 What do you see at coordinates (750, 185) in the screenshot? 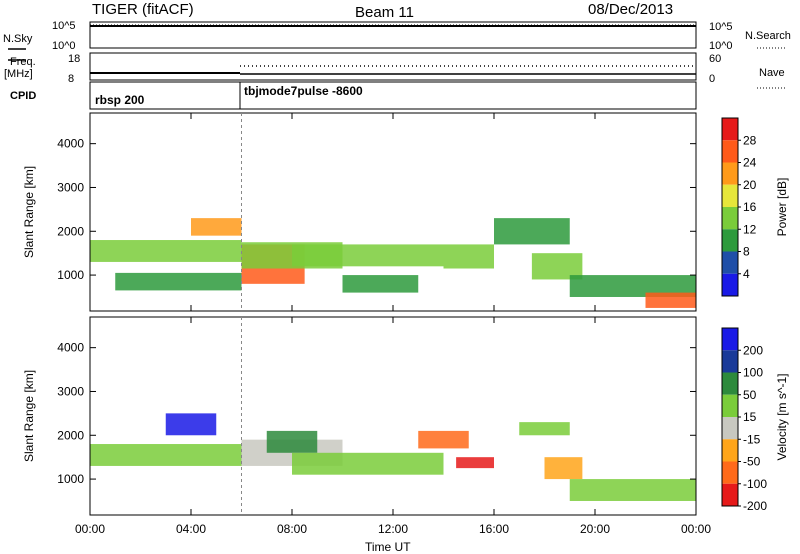
I see `colorbar-tick-label: 20` at bounding box center [750, 185].